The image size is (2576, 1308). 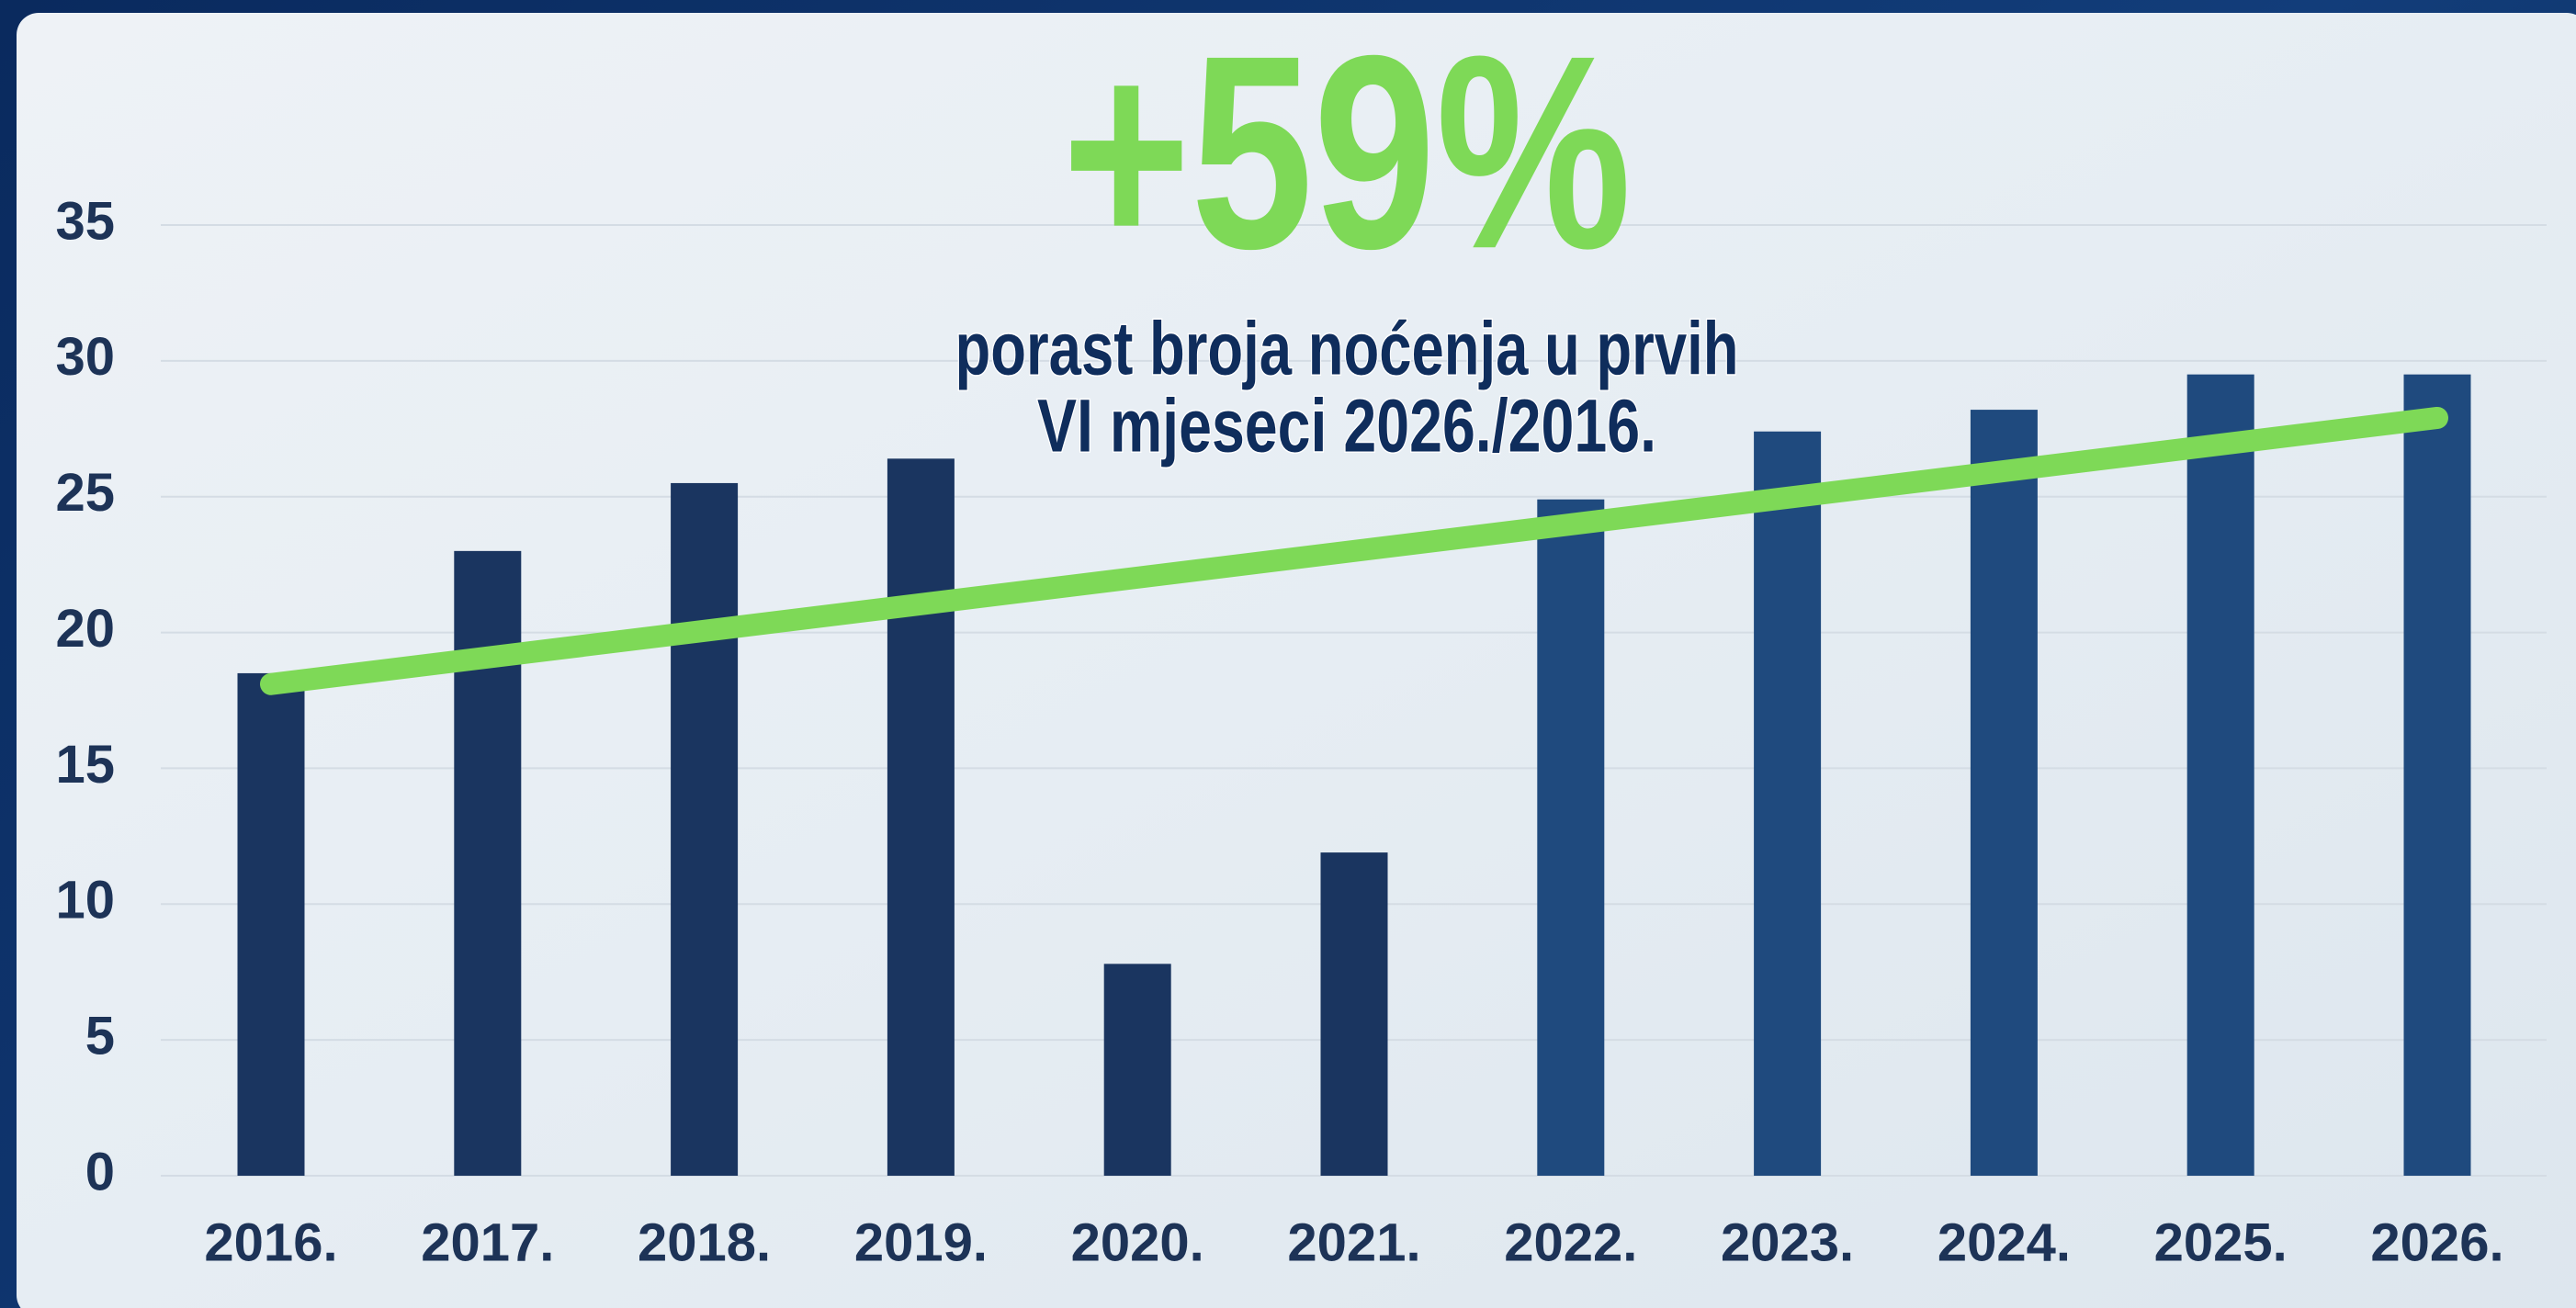 I want to click on y-tick-label: 10, so click(x=85, y=900).